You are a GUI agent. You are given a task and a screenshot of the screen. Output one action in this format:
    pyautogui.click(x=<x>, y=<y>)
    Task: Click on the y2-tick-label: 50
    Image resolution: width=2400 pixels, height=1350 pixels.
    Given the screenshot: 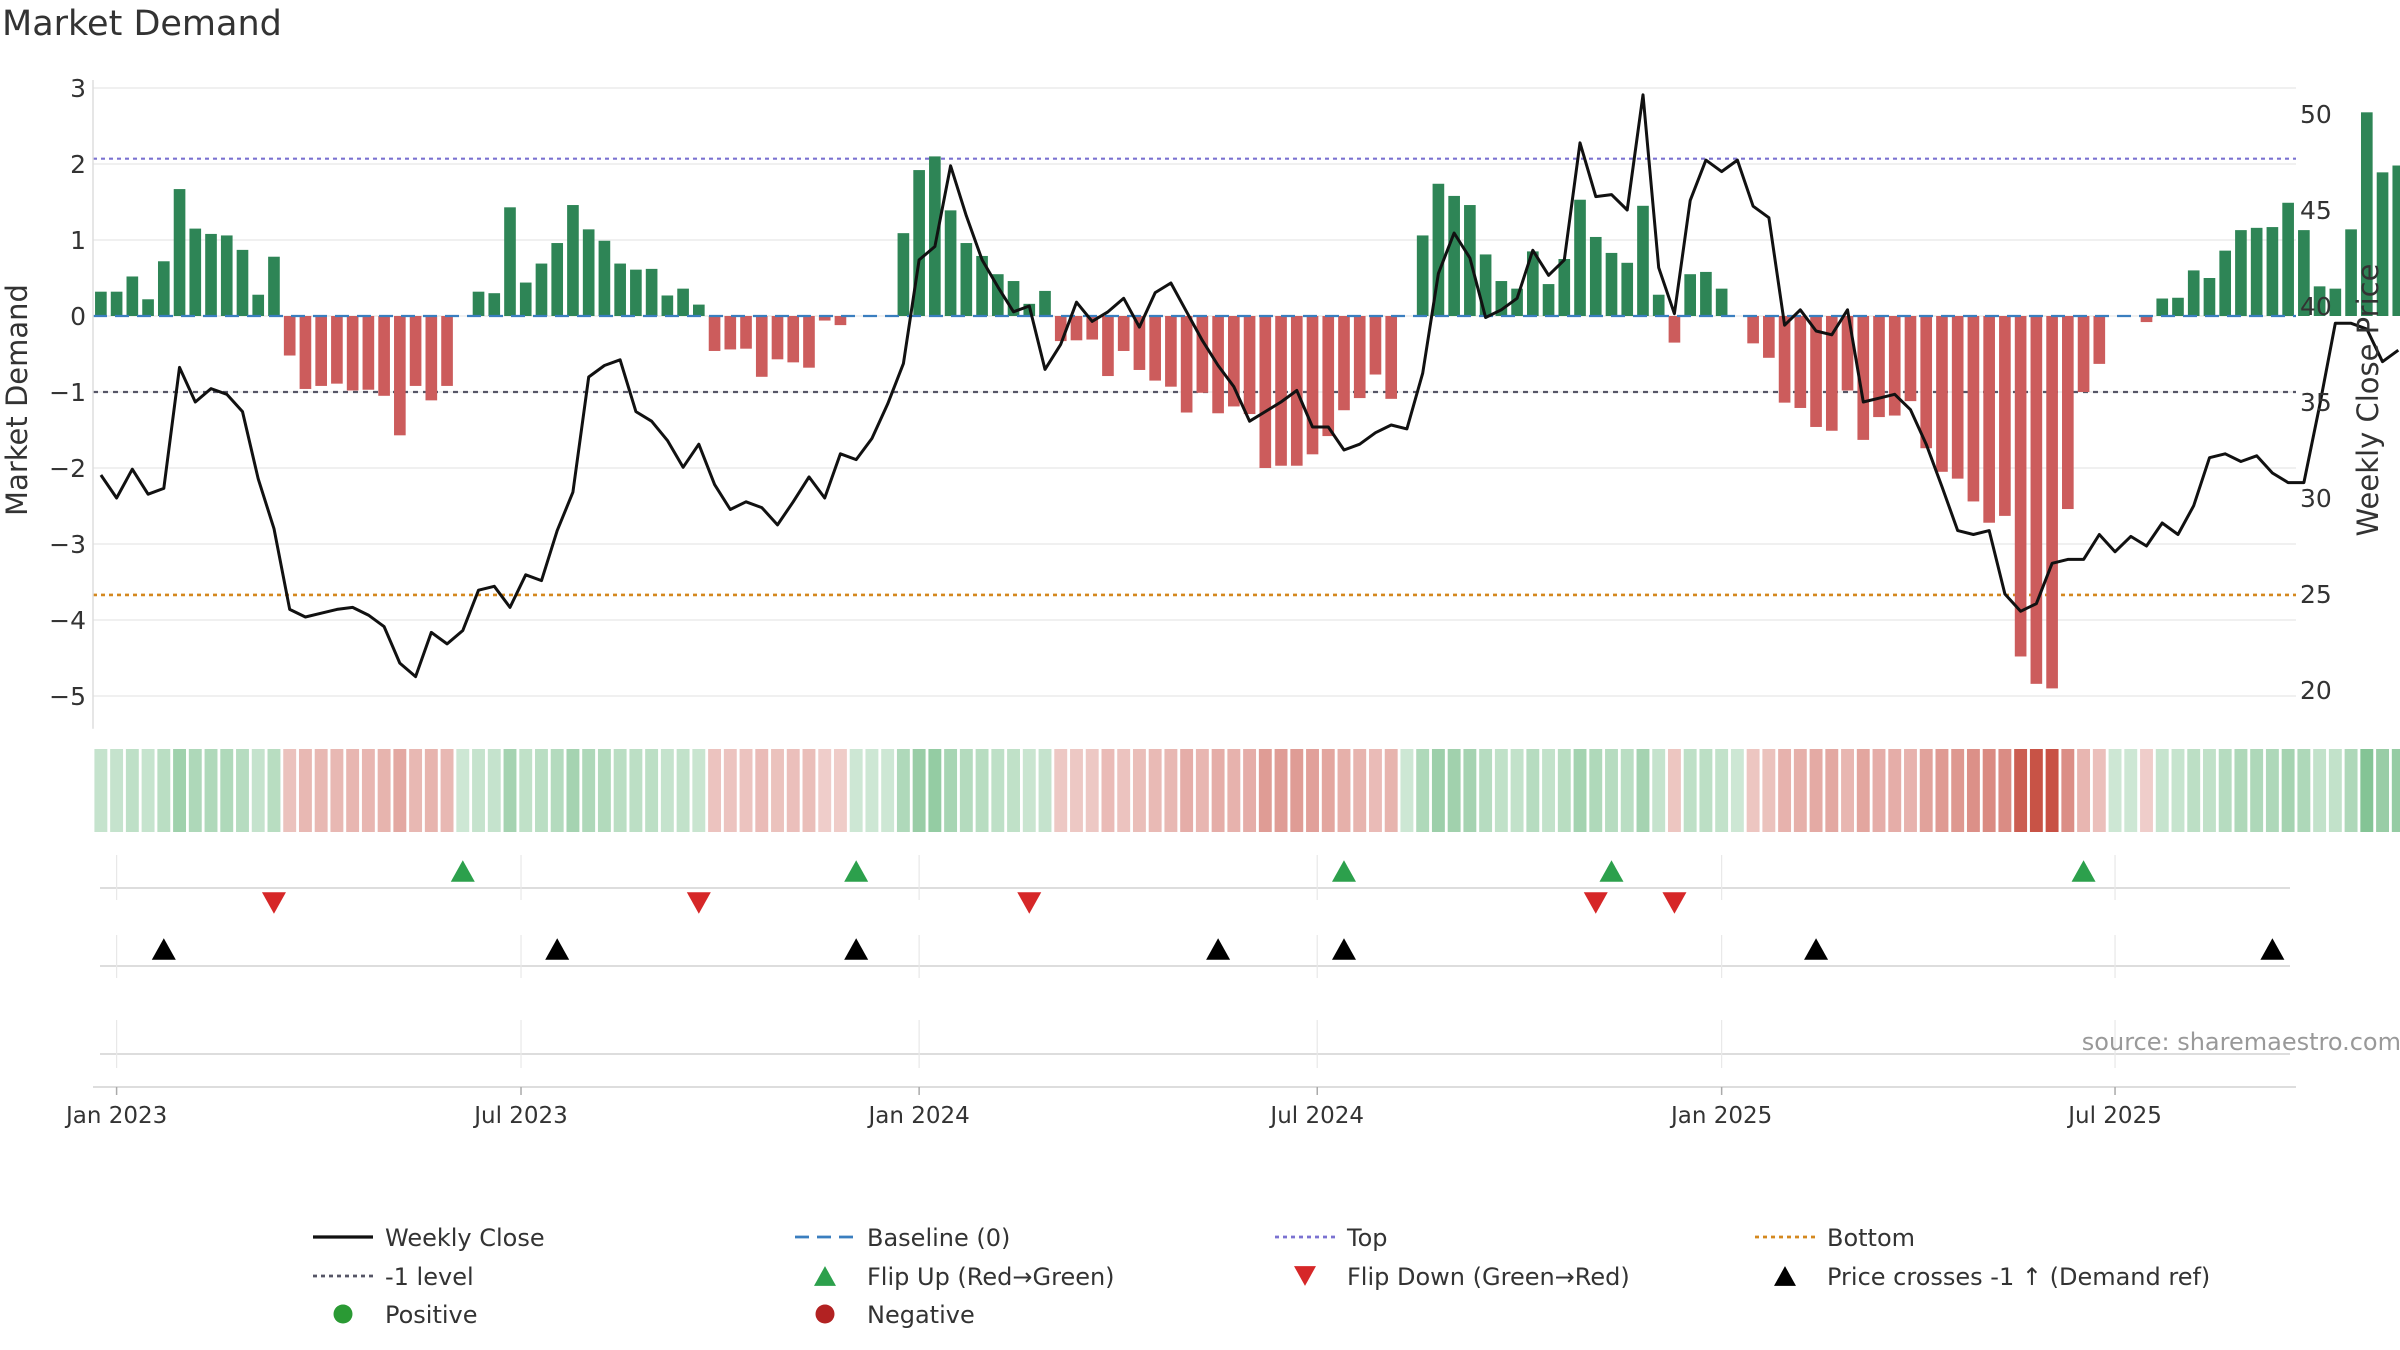 What is the action you would take?
    pyautogui.click(x=2316, y=114)
    